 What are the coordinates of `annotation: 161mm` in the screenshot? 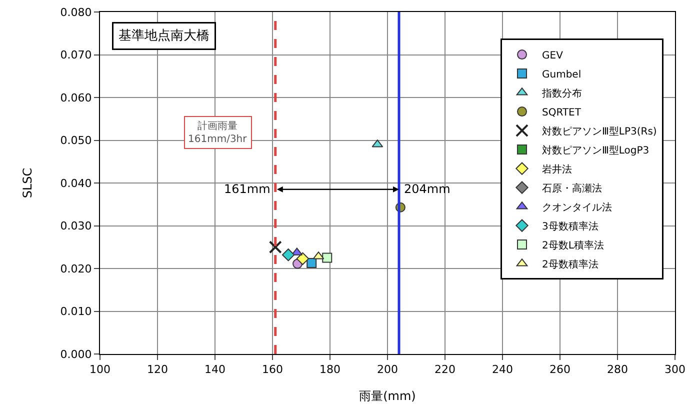 It's located at (247, 189).